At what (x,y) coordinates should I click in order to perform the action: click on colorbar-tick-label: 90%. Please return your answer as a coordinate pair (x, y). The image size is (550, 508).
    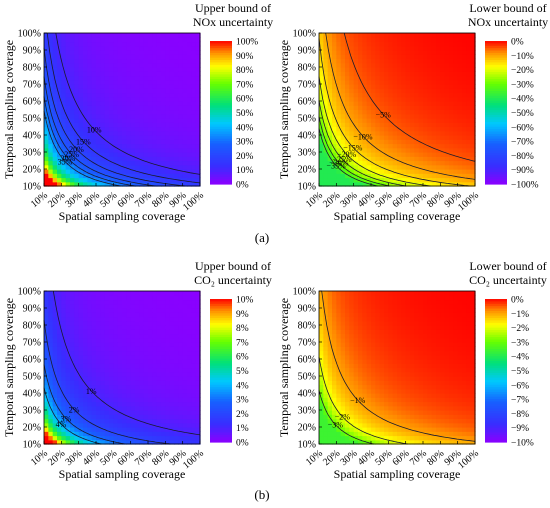
    Looking at the image, I should click on (245, 57).